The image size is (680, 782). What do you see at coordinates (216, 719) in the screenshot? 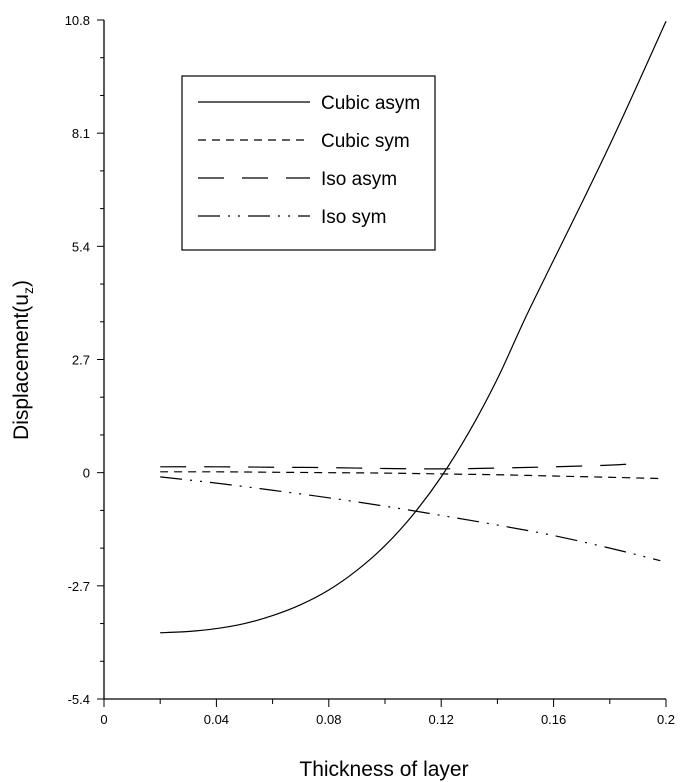
I see `x-tick-label: 0.04` at bounding box center [216, 719].